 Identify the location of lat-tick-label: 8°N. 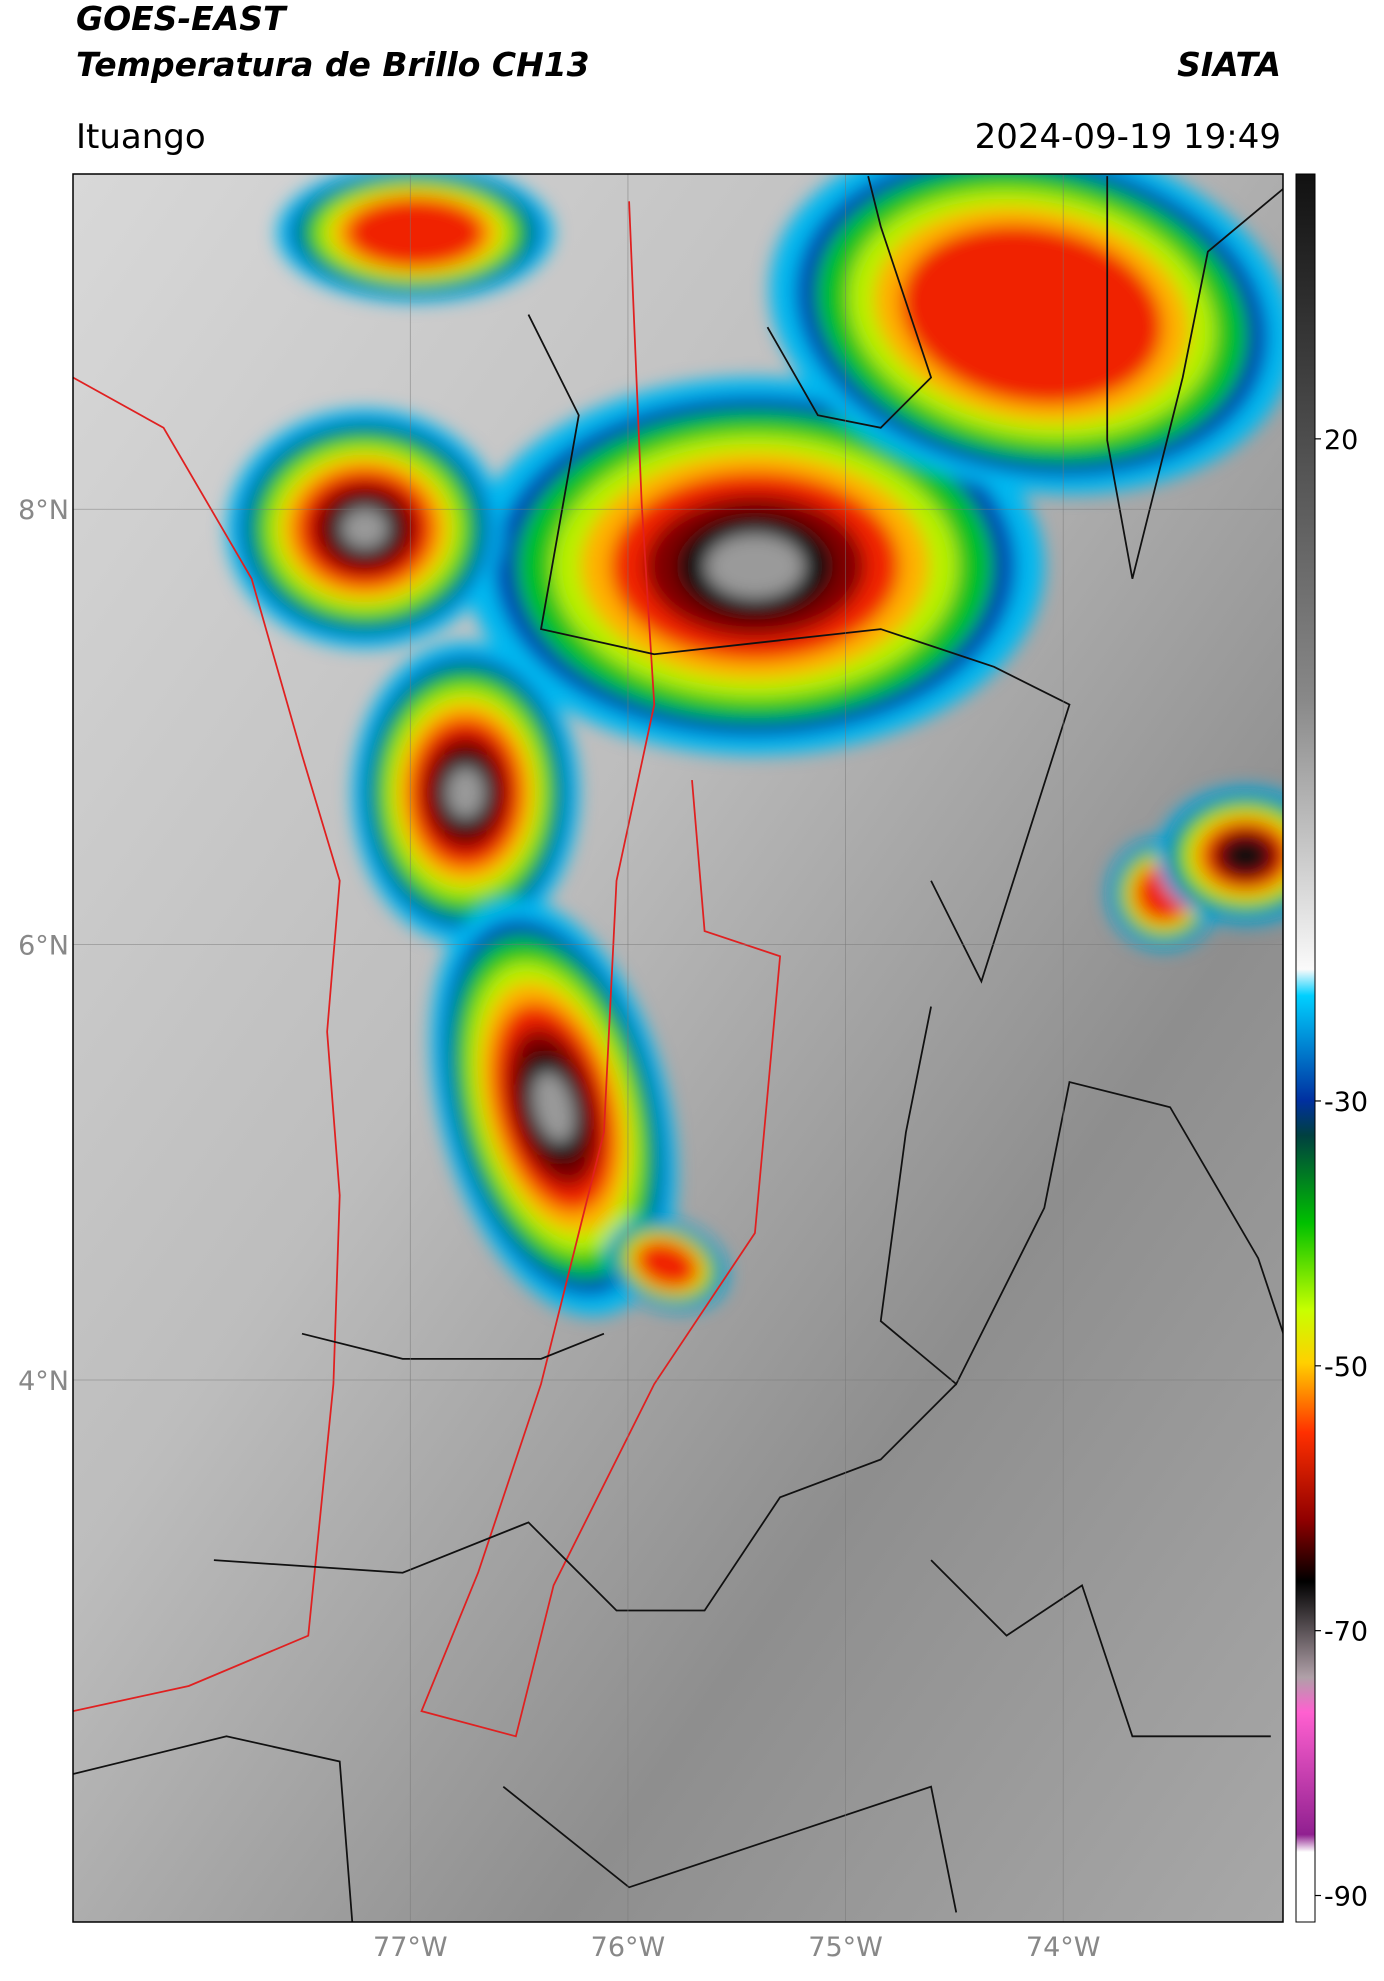
(43, 510).